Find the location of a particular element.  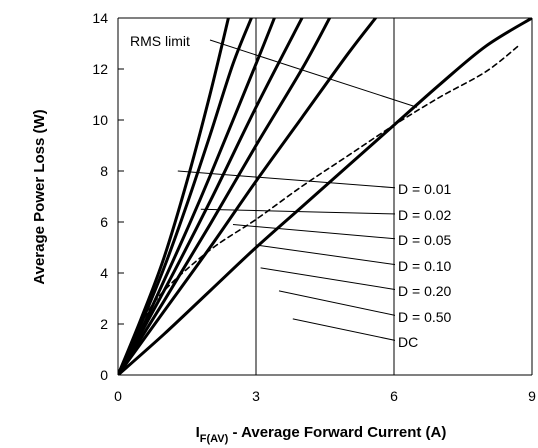

x-axis-label-symbol: I is located at coordinates (198, 432).